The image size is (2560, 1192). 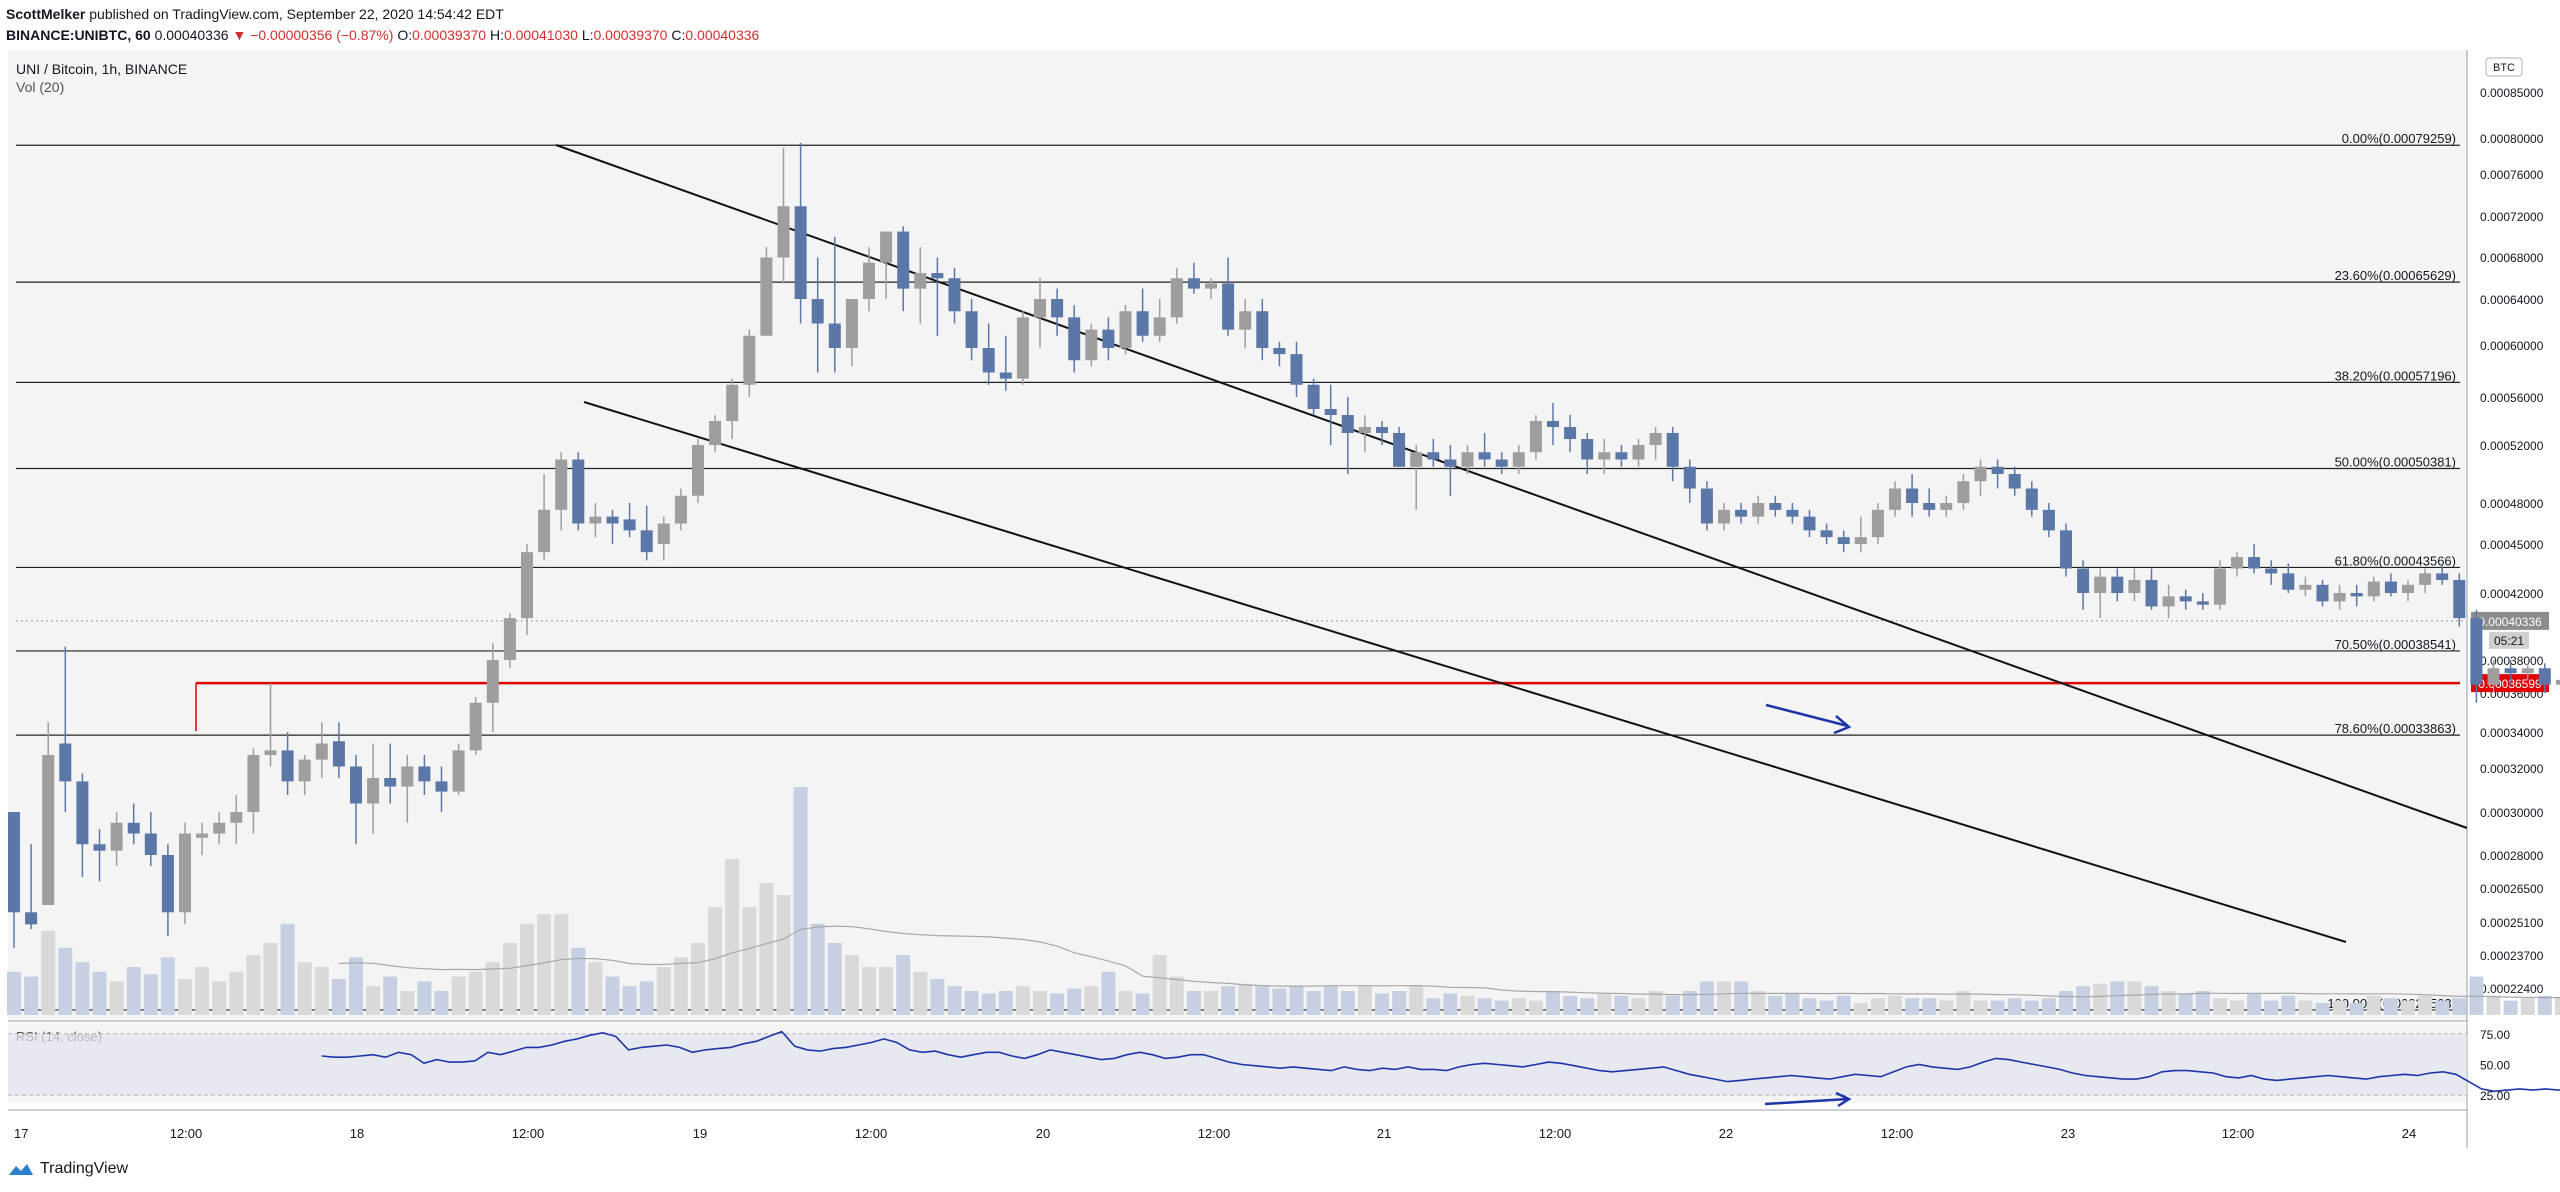 What do you see at coordinates (1440, 1061) in the screenshot?
I see `rsi-line` at bounding box center [1440, 1061].